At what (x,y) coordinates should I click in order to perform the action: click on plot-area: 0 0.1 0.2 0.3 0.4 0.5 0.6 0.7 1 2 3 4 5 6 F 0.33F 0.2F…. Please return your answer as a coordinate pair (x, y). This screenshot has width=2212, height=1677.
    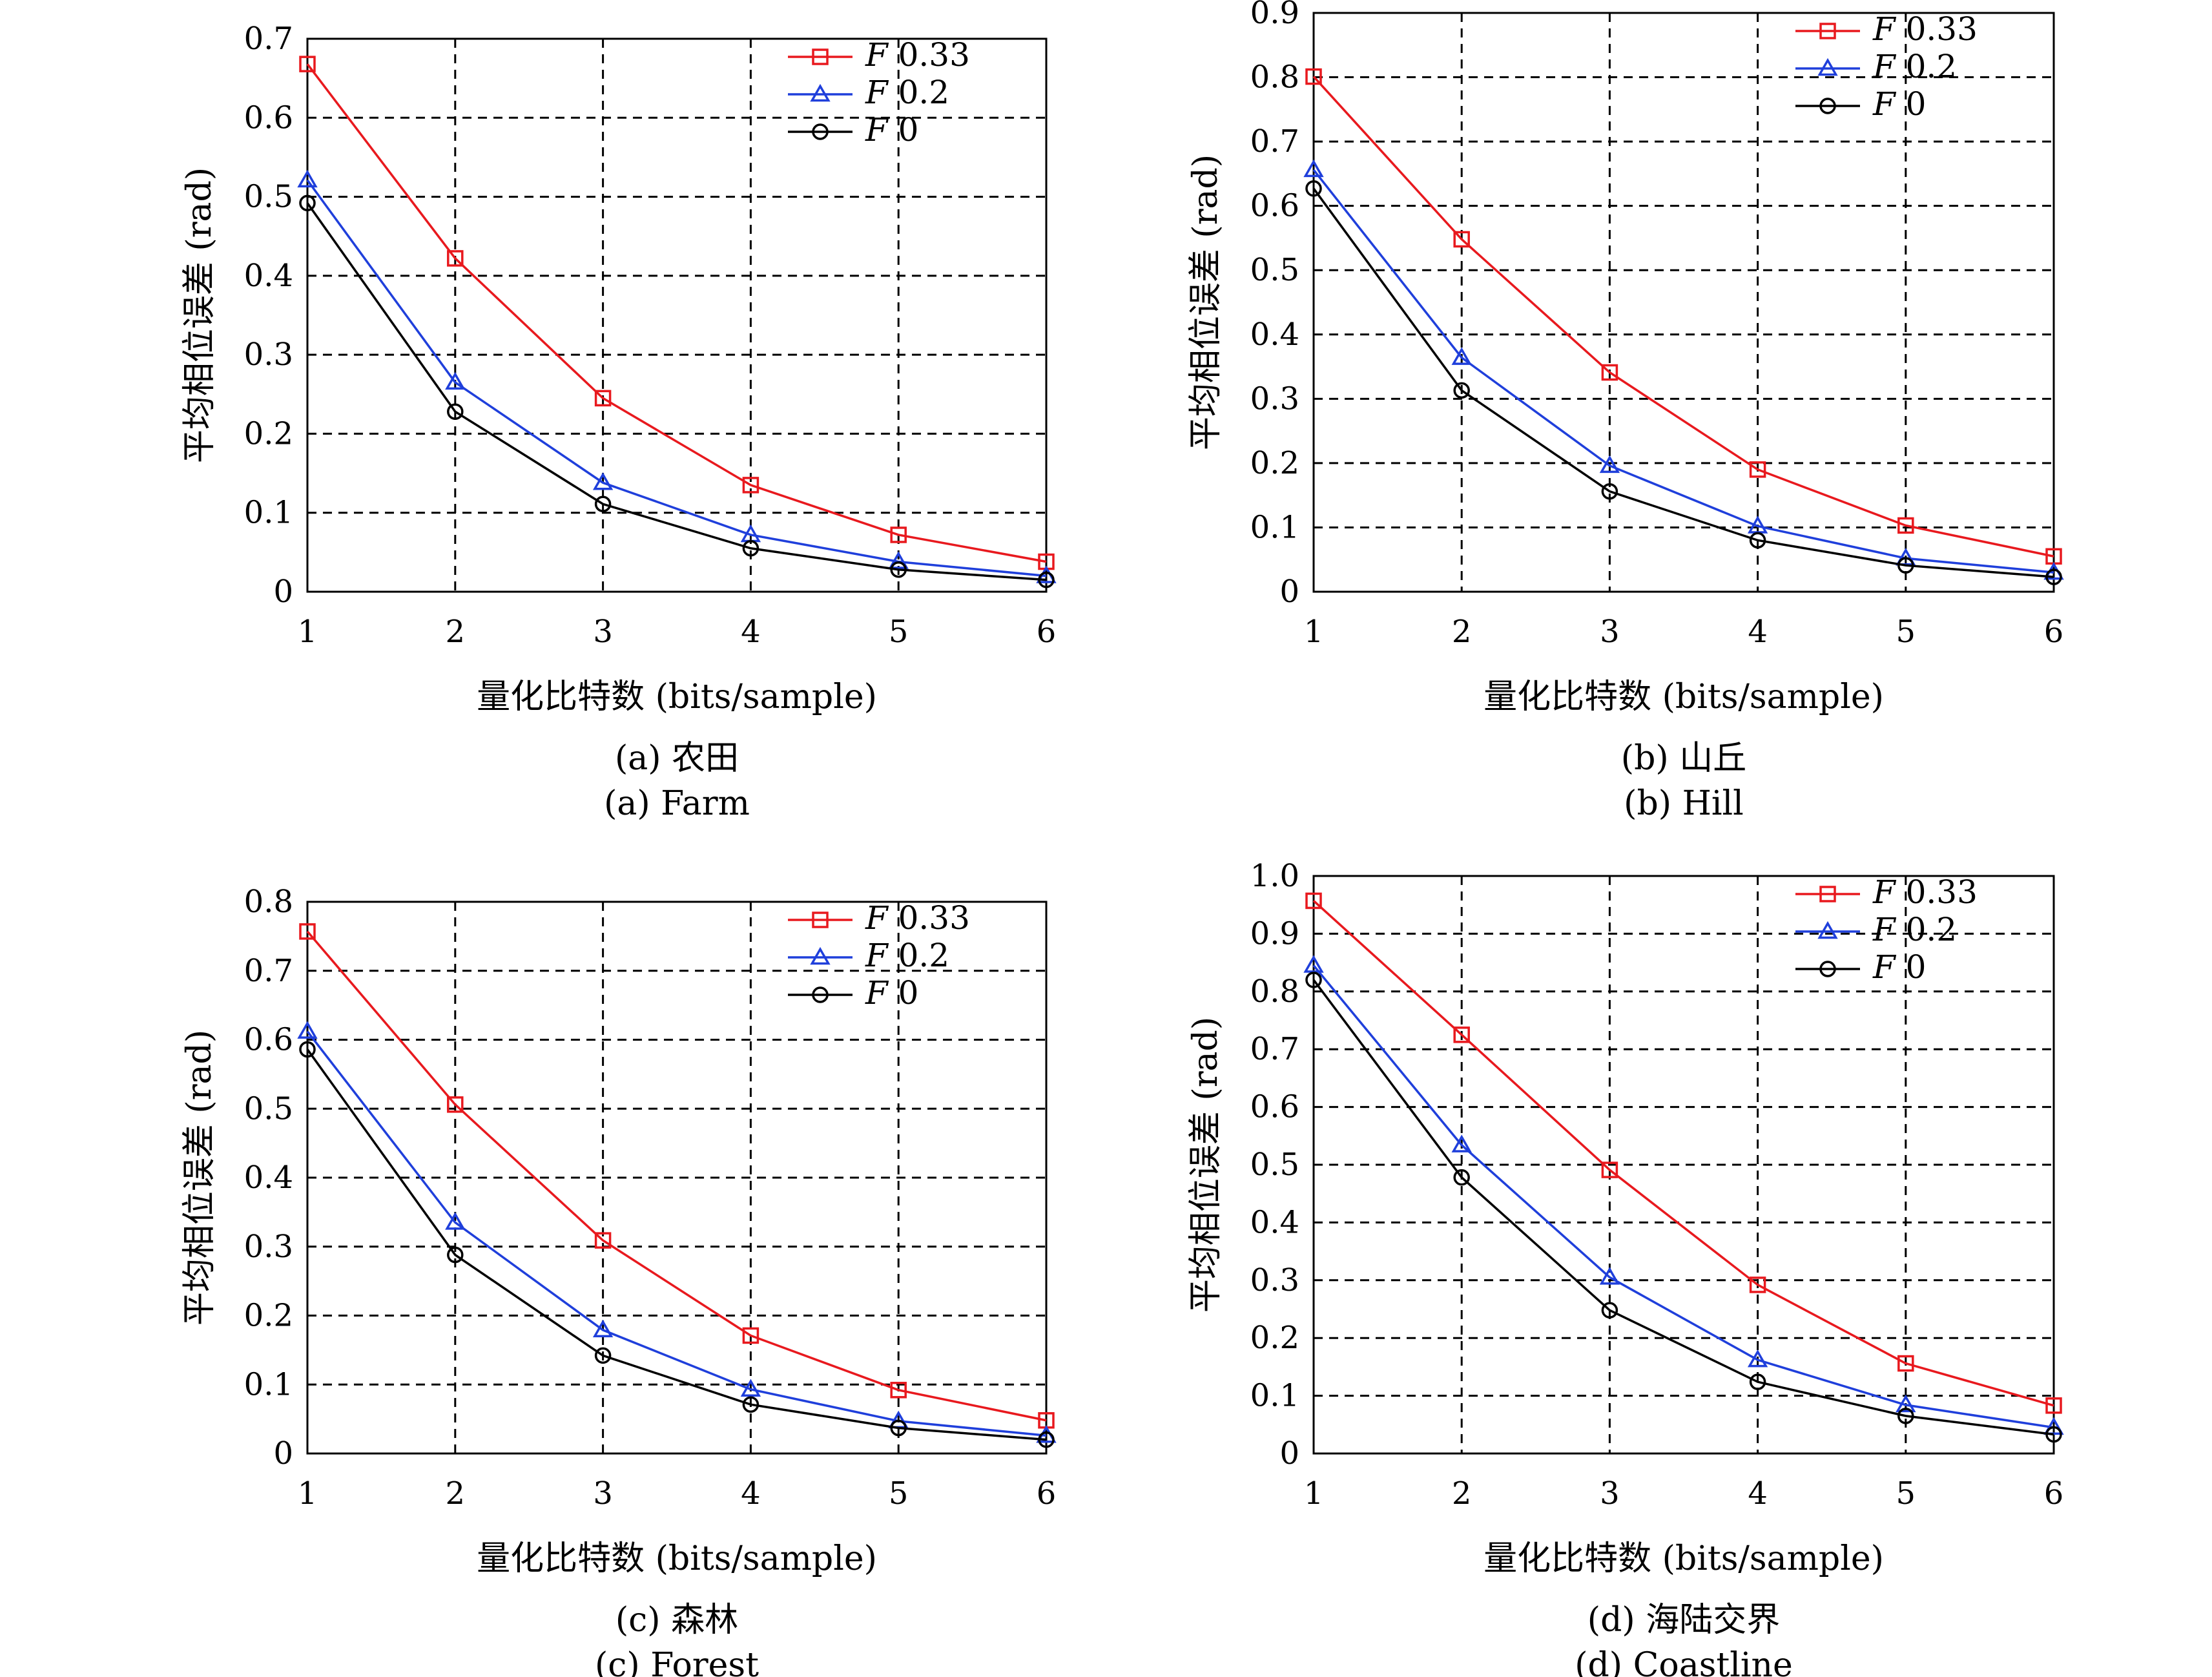
    Looking at the image, I should click on (650, 335).